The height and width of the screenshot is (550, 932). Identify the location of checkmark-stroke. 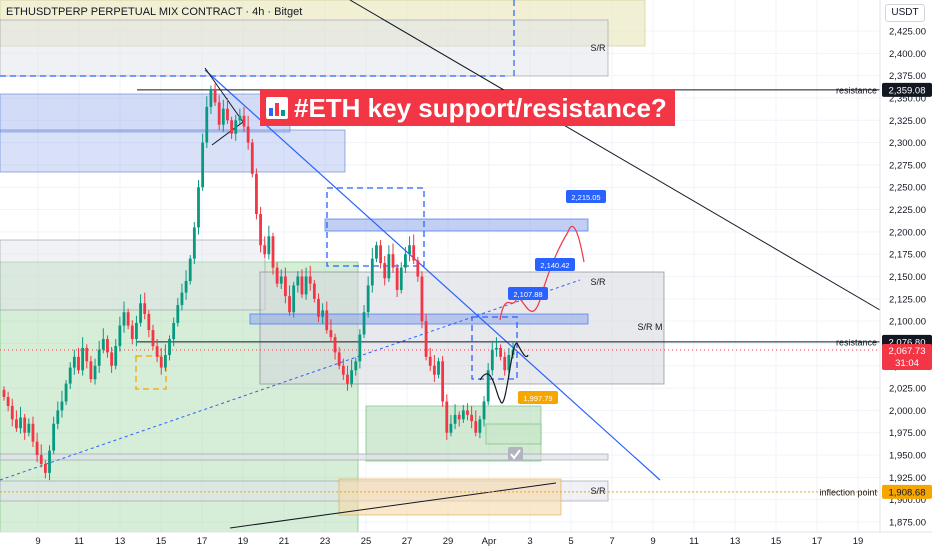
(515, 454).